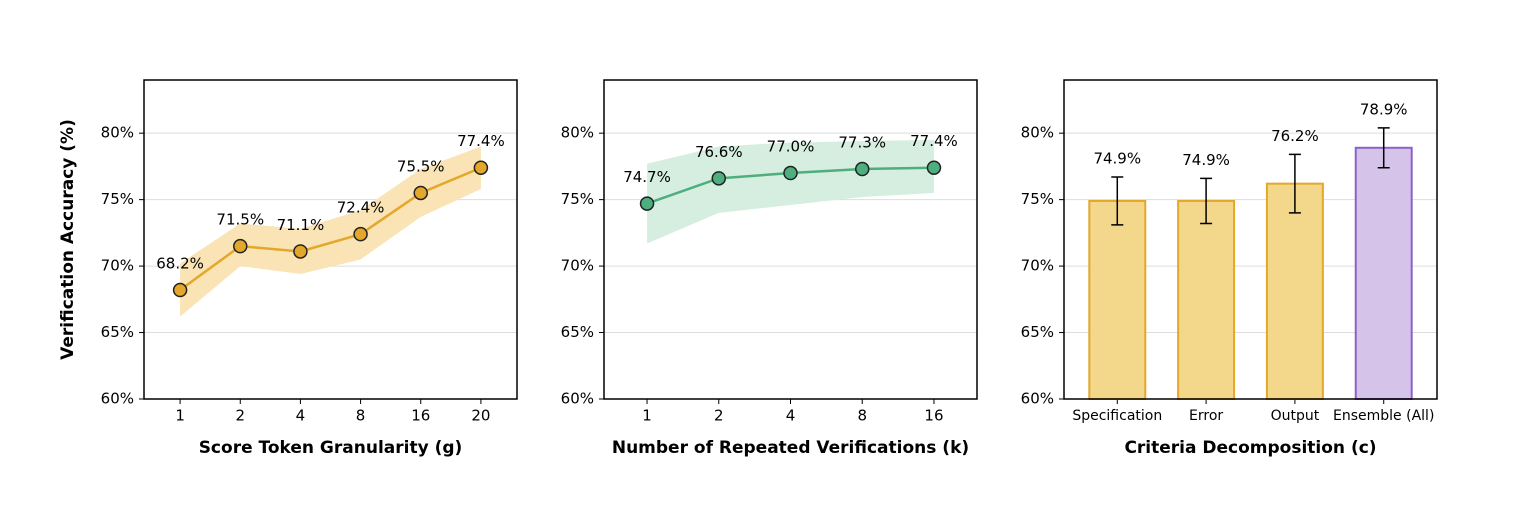  I want to click on x-axis-label: Criteria Decomposition (c), so click(1250, 448).